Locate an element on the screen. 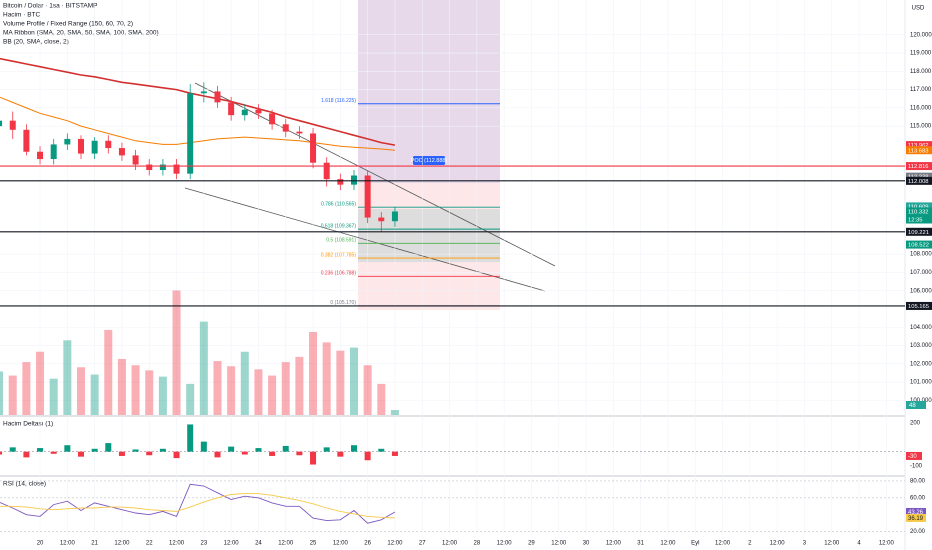 The height and width of the screenshot is (550, 932). y-tick-label: 102.000 is located at coordinates (921, 364).